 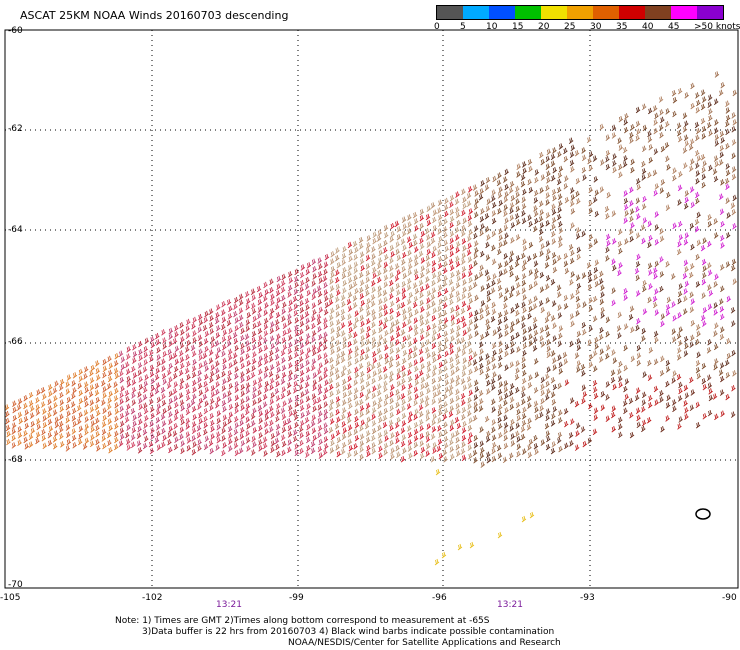 I want to click on colorbar-swatch, so click(x=658, y=12).